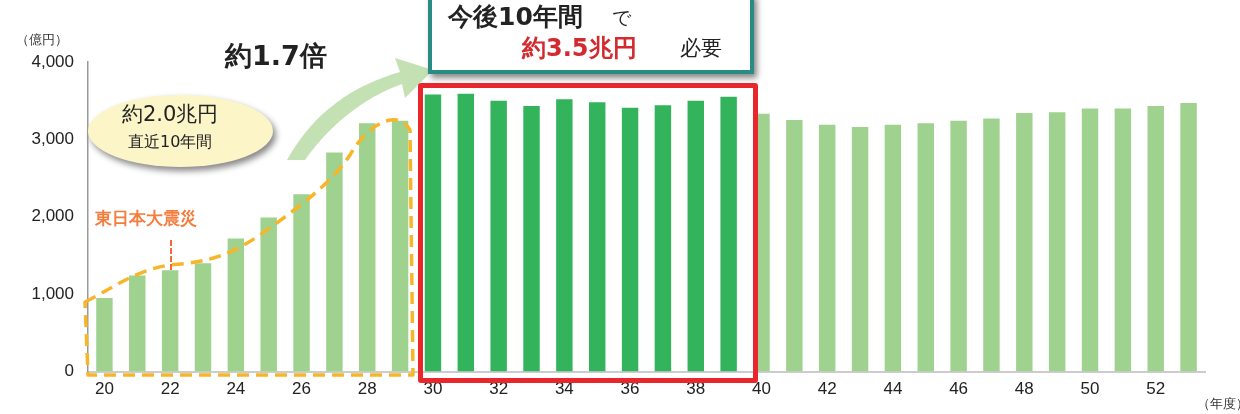  I want to click on x-tick-label: 46, so click(959, 389).